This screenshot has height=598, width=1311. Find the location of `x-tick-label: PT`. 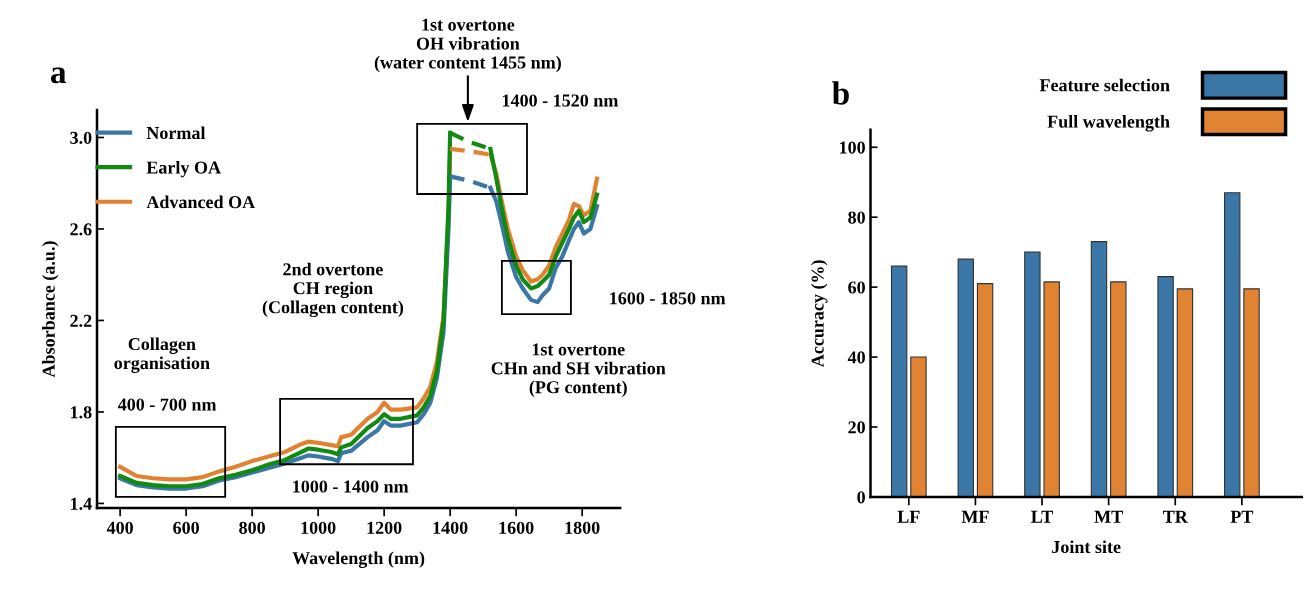

x-tick-label: PT is located at coordinates (1242, 516).